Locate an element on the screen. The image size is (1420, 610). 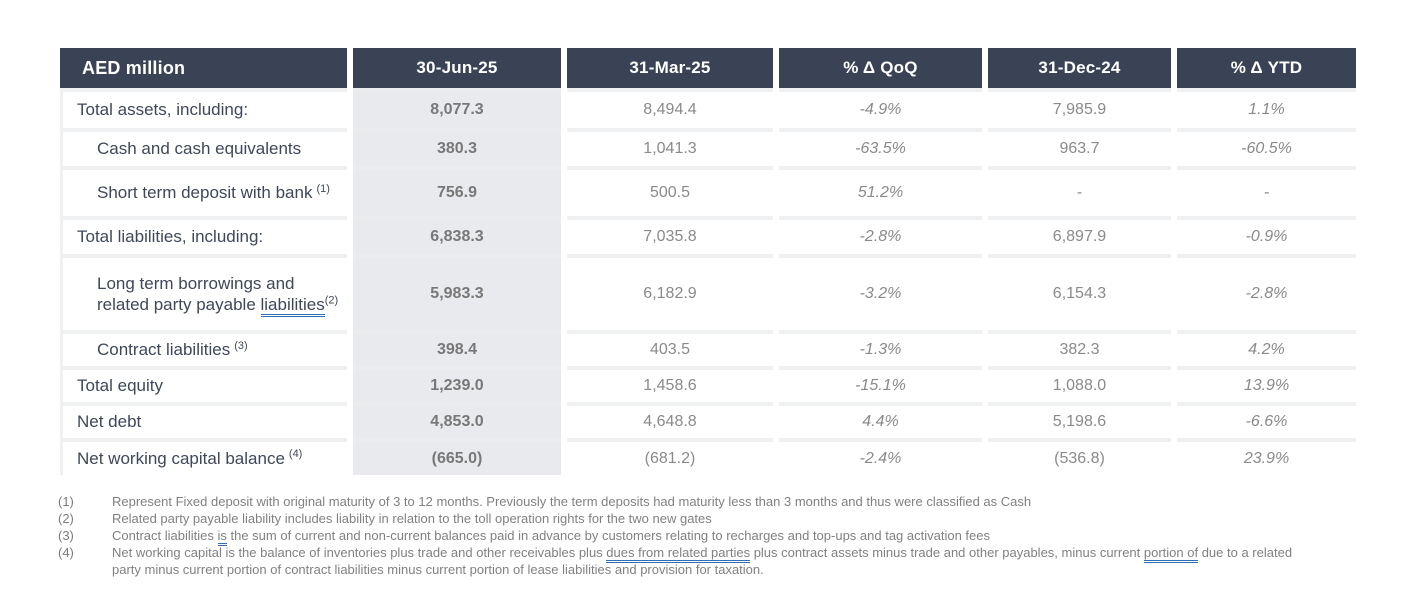
value-cell: -63.5% is located at coordinates (880, 147).